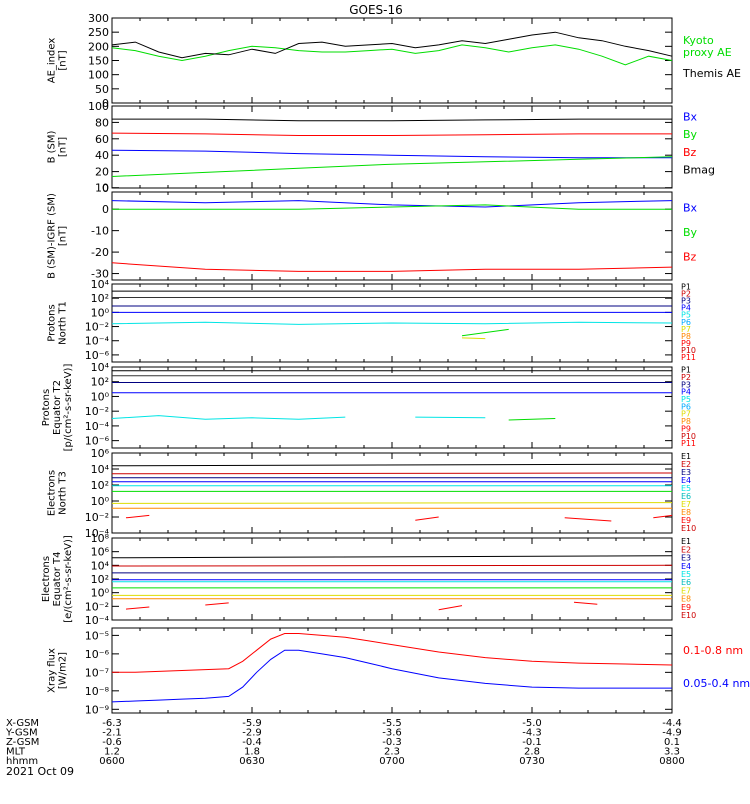 The image size is (750, 804). Describe the element at coordinates (392, 147) in the screenshot. I see `panel-frame-bsm` at that location.